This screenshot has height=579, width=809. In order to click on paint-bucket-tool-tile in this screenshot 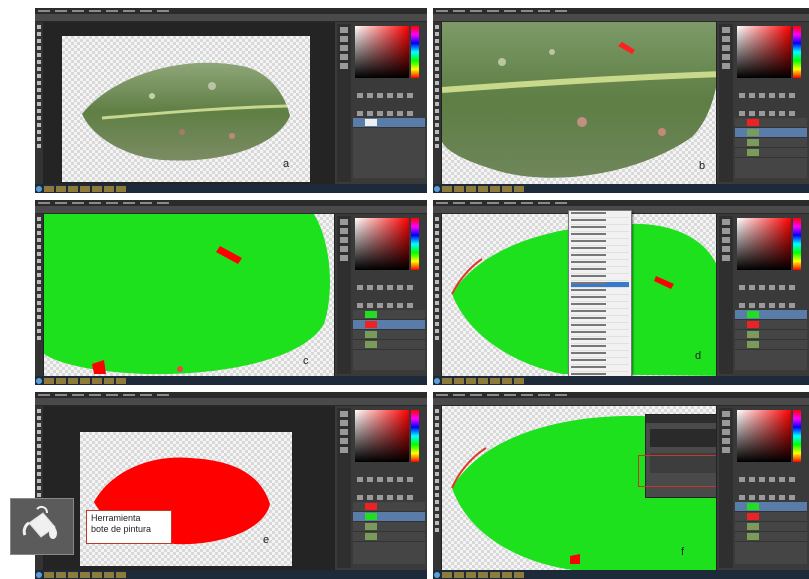, I will do `click(42, 526)`.